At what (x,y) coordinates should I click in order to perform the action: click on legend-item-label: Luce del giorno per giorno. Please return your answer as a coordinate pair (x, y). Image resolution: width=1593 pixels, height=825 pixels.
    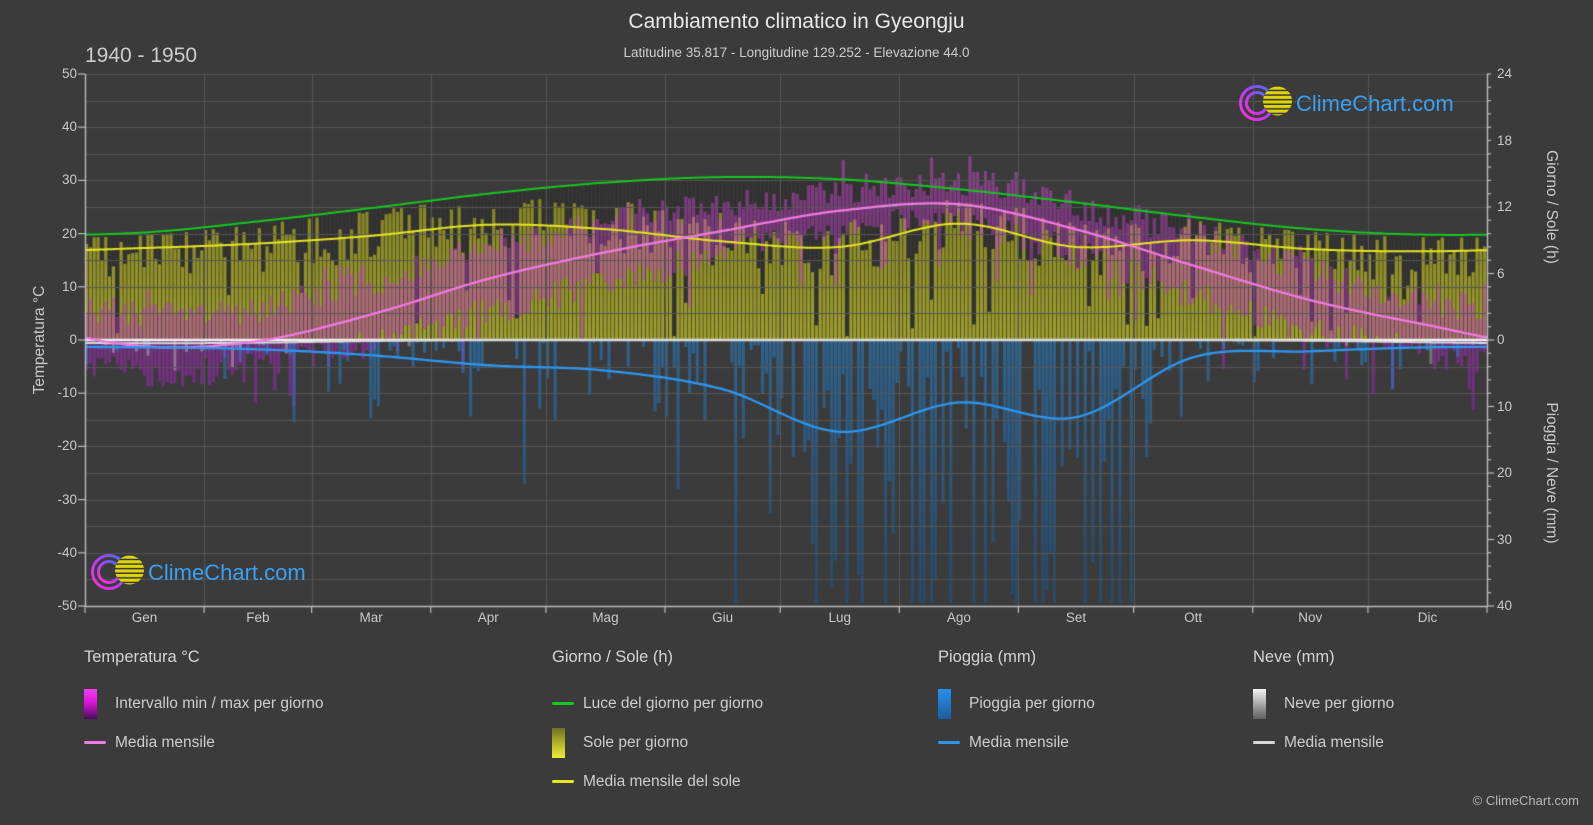
    Looking at the image, I should click on (673, 703).